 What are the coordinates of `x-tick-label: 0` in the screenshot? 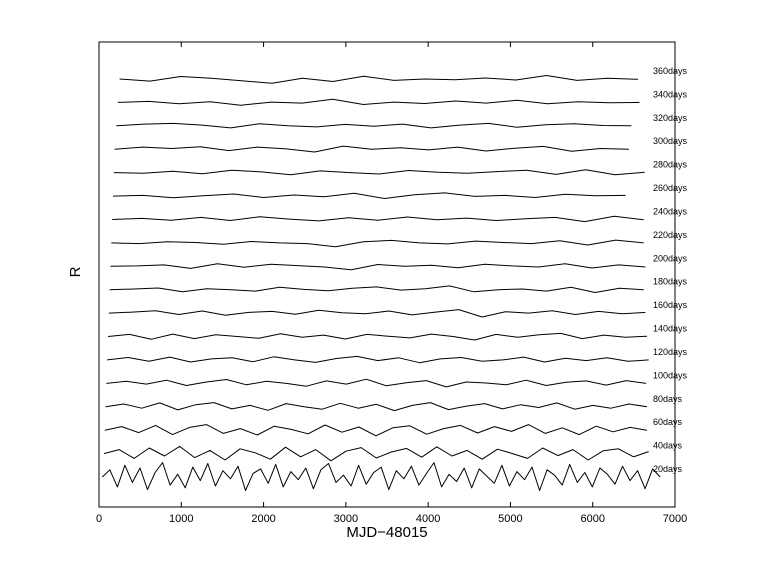 It's located at (99, 519).